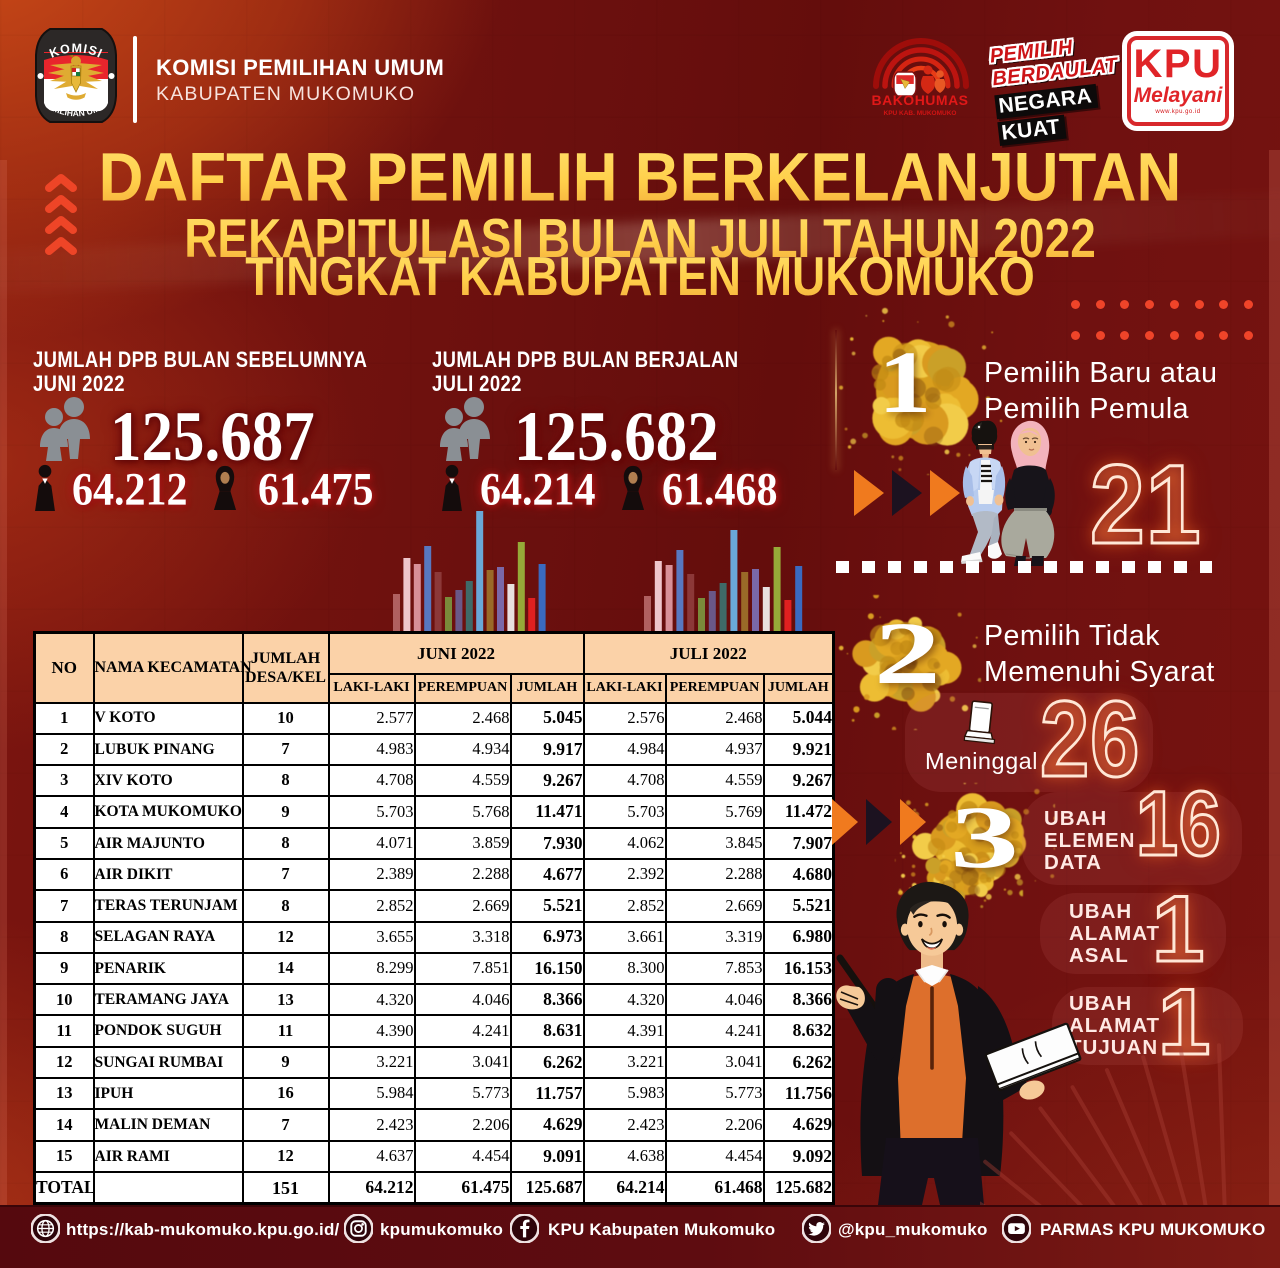  What do you see at coordinates (919, 100) in the screenshot?
I see `svg-text: BAKOHUMAS` at bounding box center [919, 100].